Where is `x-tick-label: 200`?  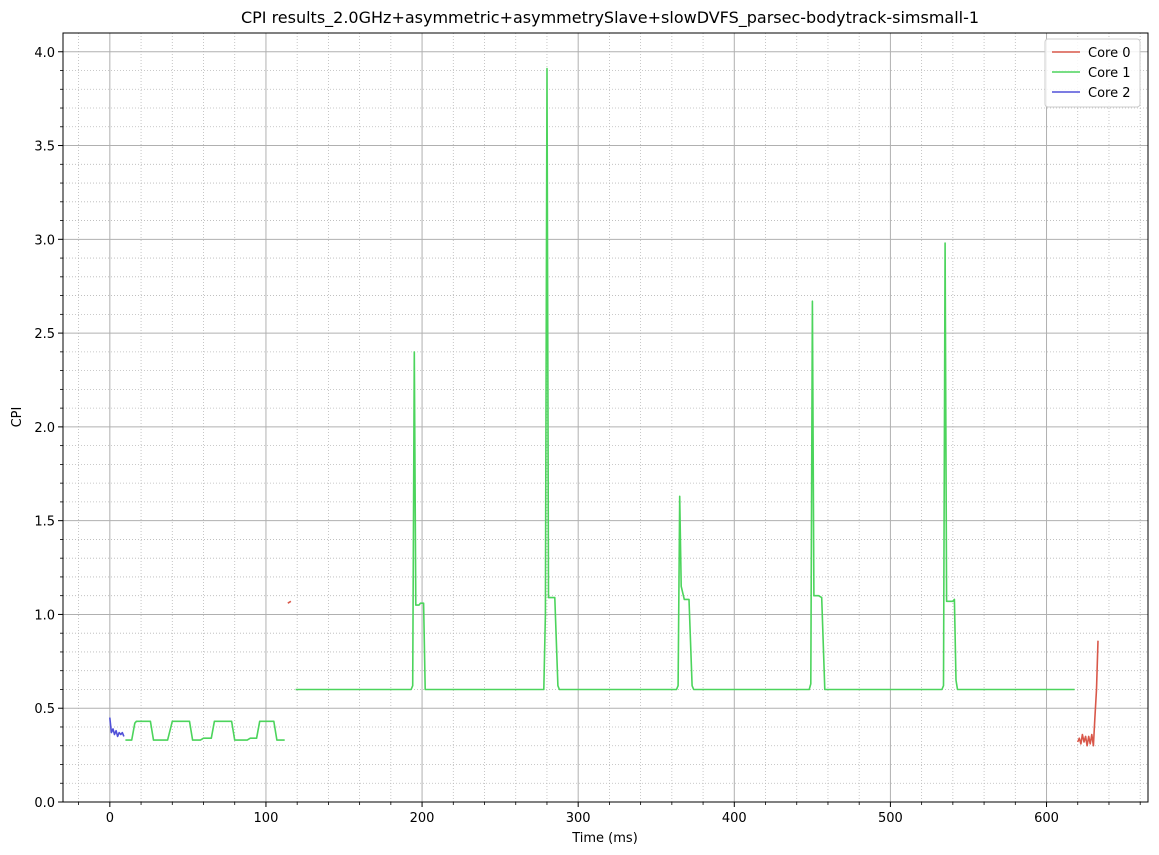
x-tick-label: 200 is located at coordinates (422, 818).